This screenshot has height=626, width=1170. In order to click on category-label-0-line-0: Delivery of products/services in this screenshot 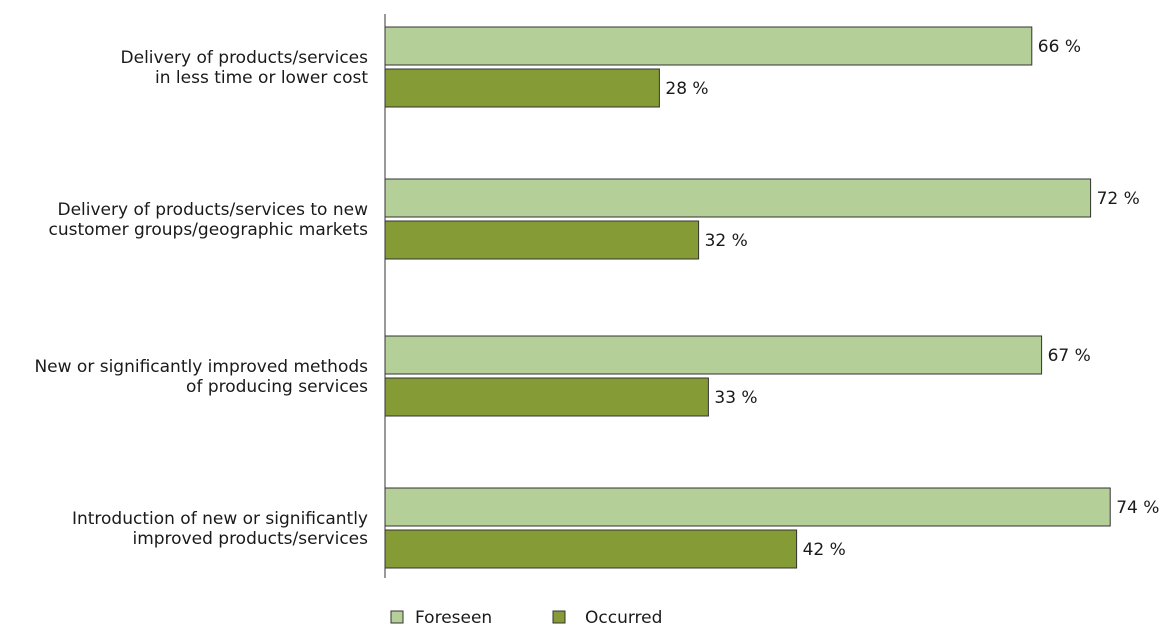, I will do `click(245, 58)`.